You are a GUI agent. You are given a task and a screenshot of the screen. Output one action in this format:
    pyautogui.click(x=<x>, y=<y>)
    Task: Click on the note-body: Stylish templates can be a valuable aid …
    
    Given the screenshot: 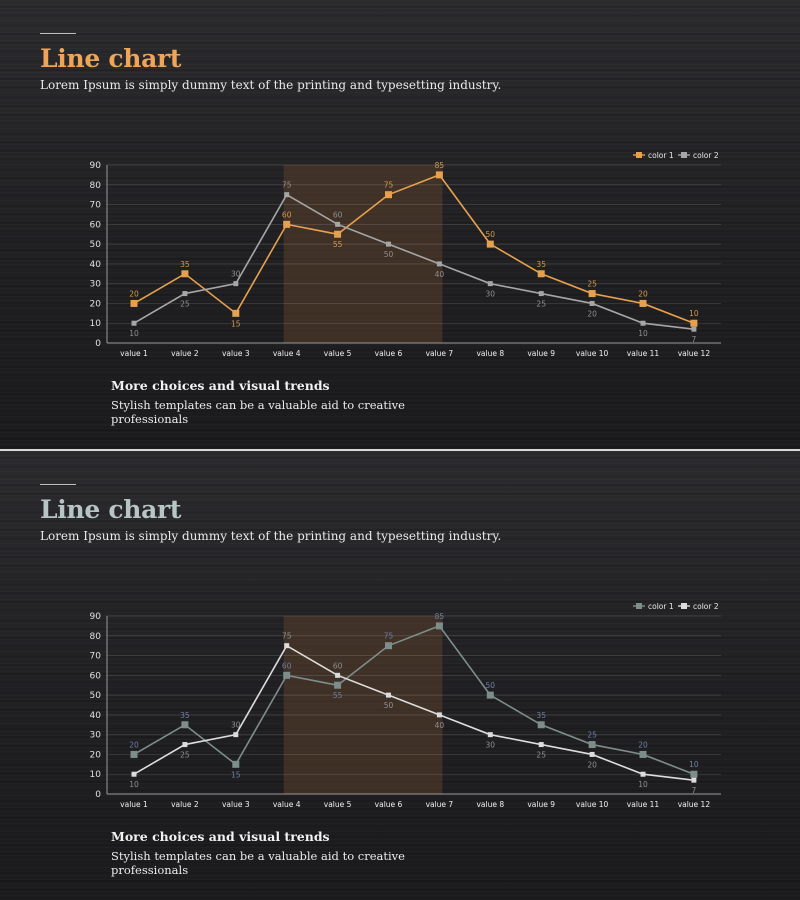 What is the action you would take?
    pyautogui.click(x=258, y=412)
    